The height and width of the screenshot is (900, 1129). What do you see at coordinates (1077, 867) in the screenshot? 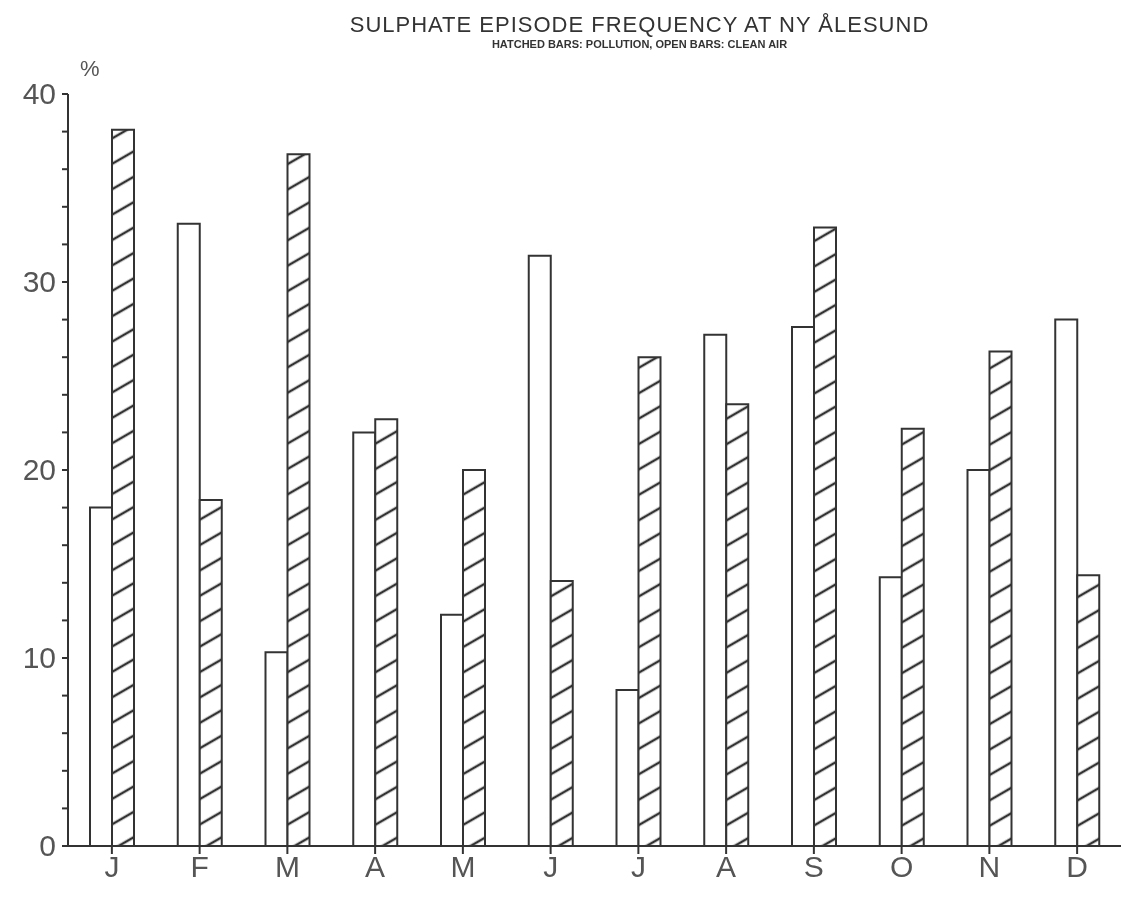
I see `x-tick-label: D` at bounding box center [1077, 867].